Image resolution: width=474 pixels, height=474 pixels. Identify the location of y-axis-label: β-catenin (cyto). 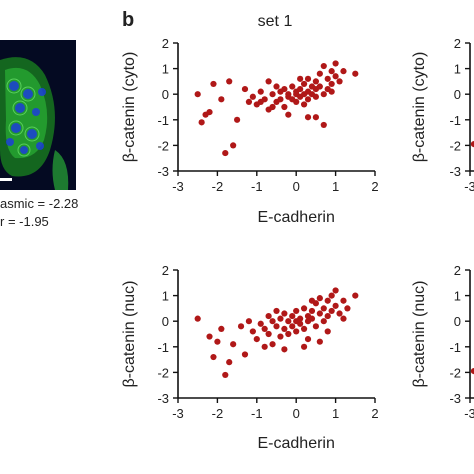
(419, 107).